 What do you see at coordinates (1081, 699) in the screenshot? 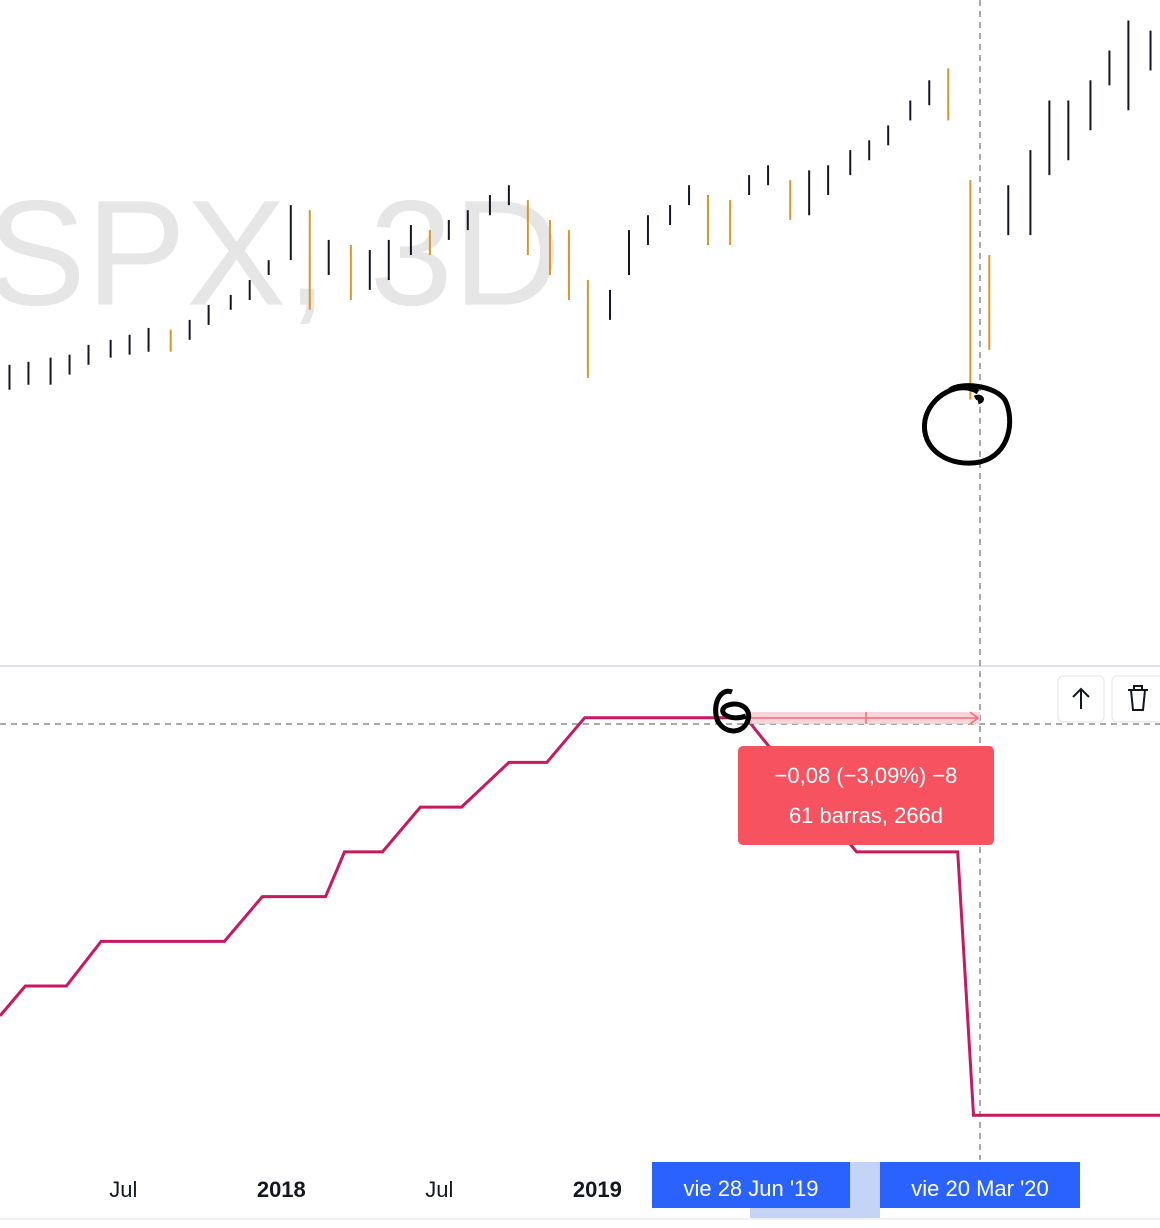
I see `move-up-button` at bounding box center [1081, 699].